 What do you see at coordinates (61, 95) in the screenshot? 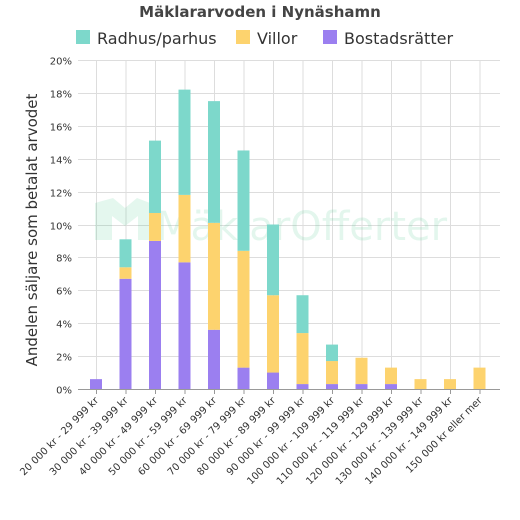
I see `y-tick-label: 18%` at bounding box center [61, 95].